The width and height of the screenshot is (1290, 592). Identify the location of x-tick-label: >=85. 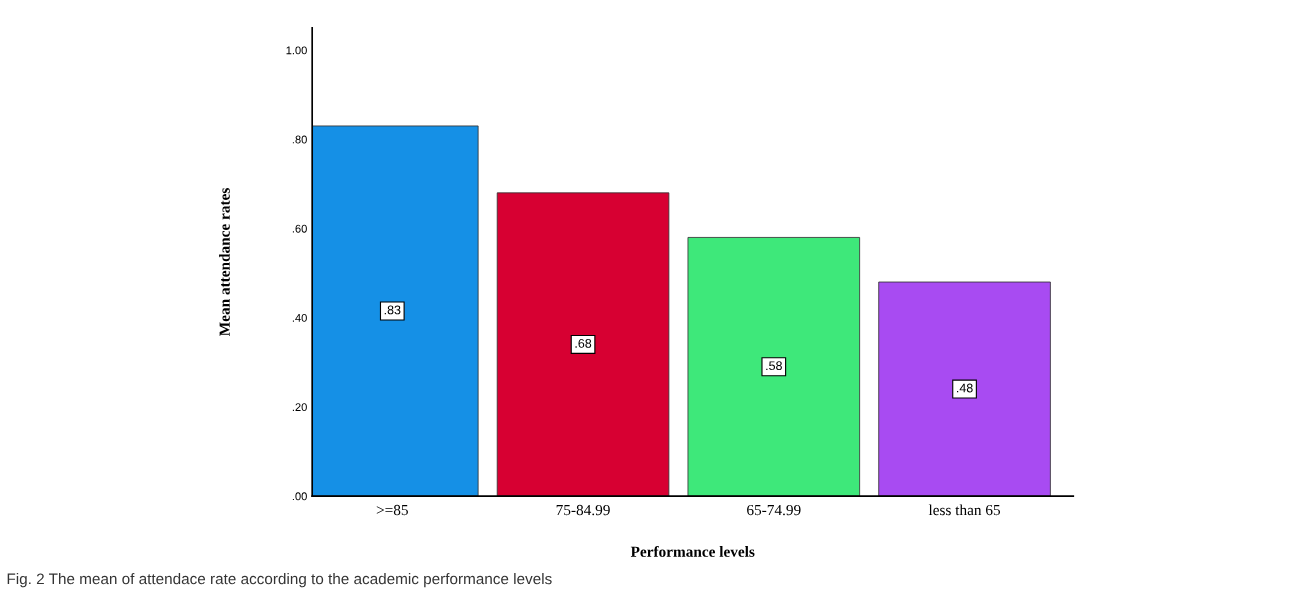
(392, 510).